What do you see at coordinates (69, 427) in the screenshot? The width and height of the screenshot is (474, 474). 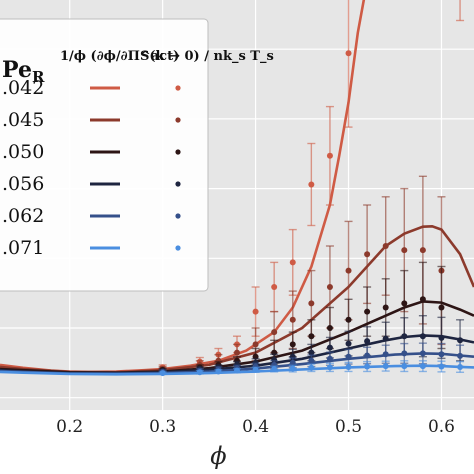 I see `x-tick-label: 0.2` at bounding box center [69, 427].